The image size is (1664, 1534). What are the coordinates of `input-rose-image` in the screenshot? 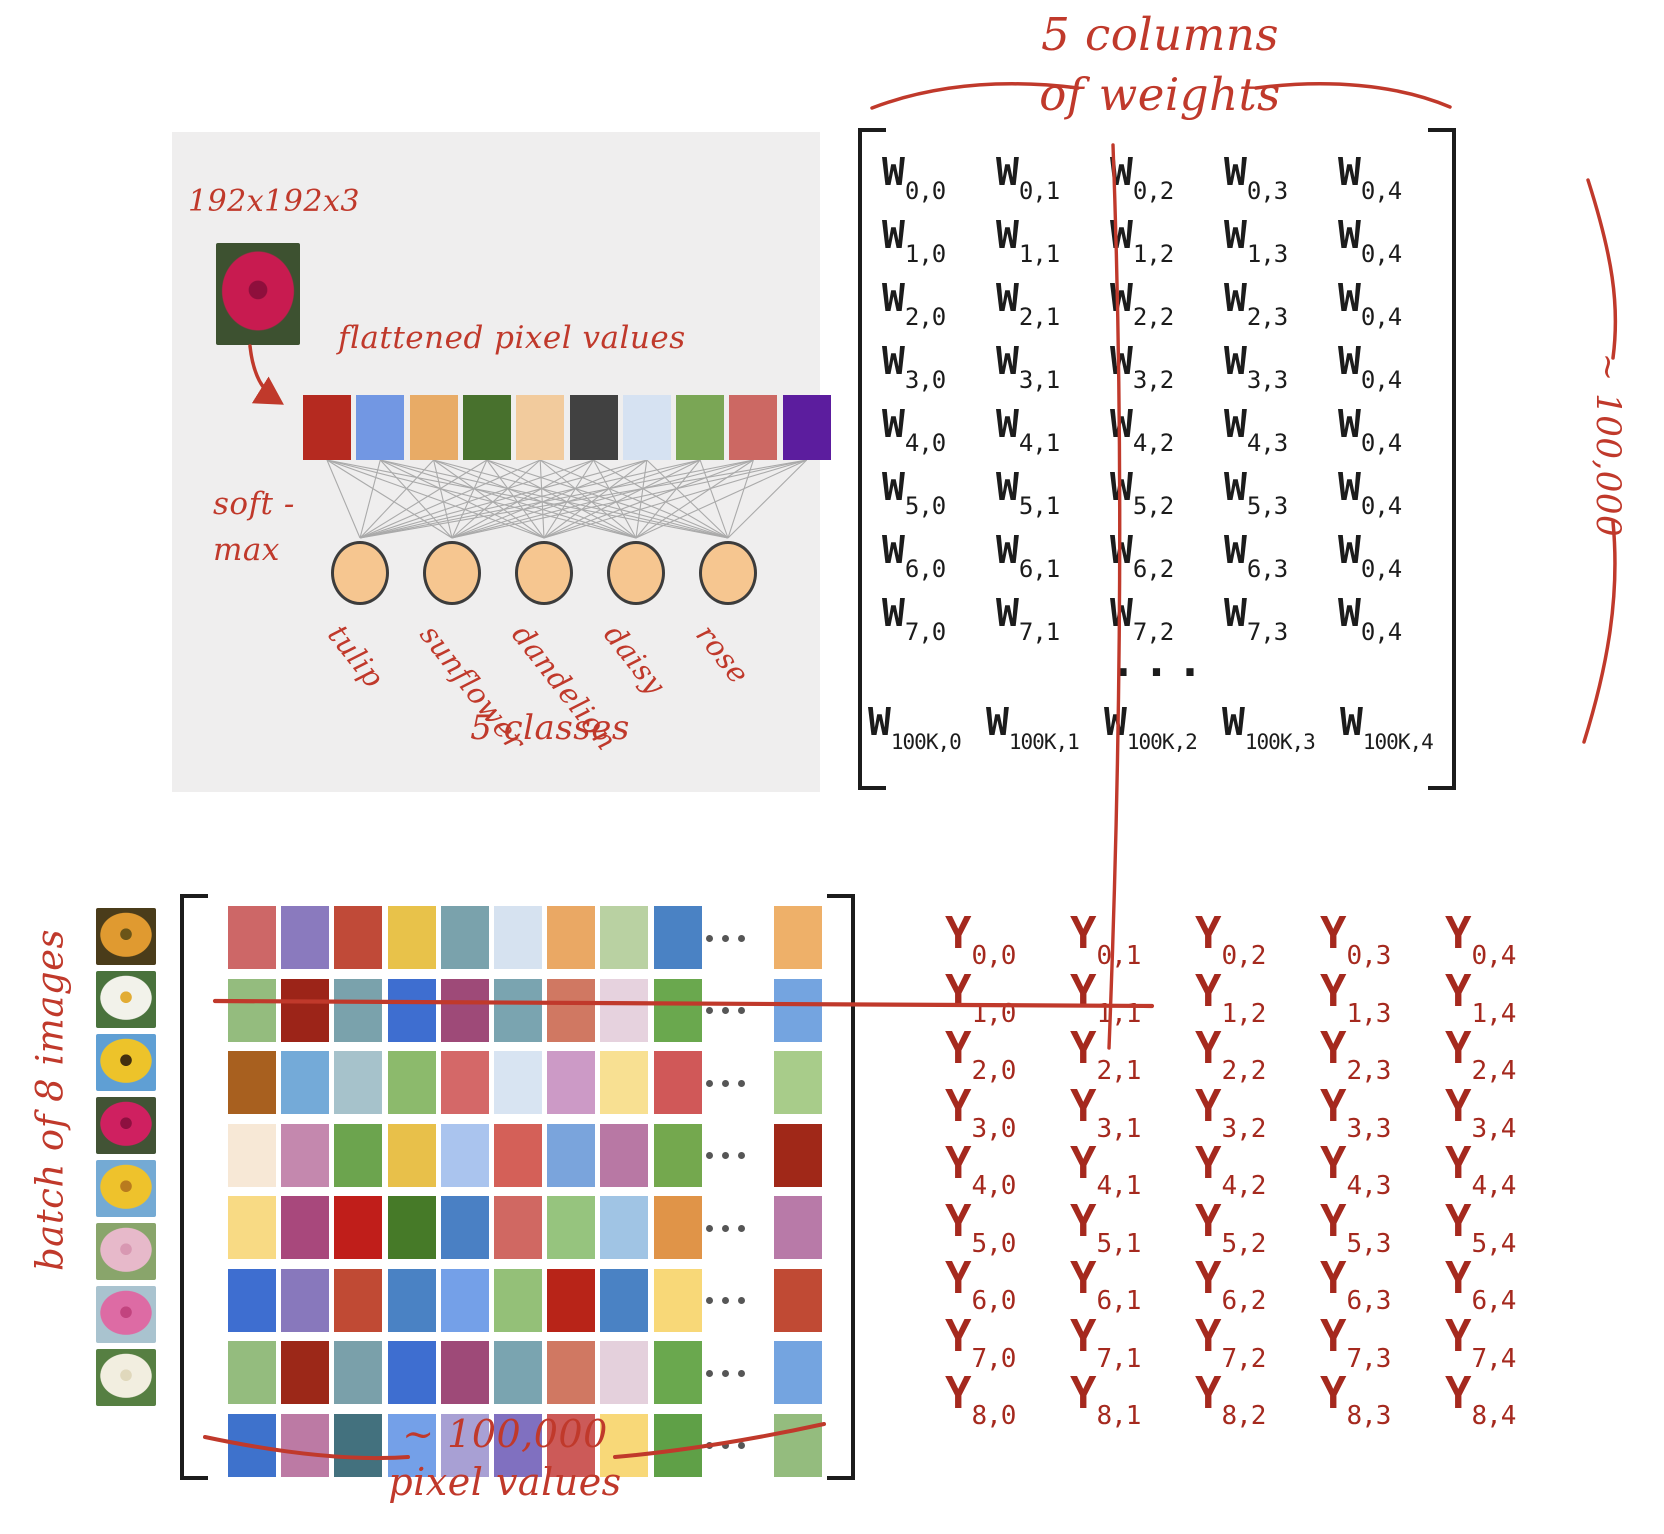 It's located at (258, 294).